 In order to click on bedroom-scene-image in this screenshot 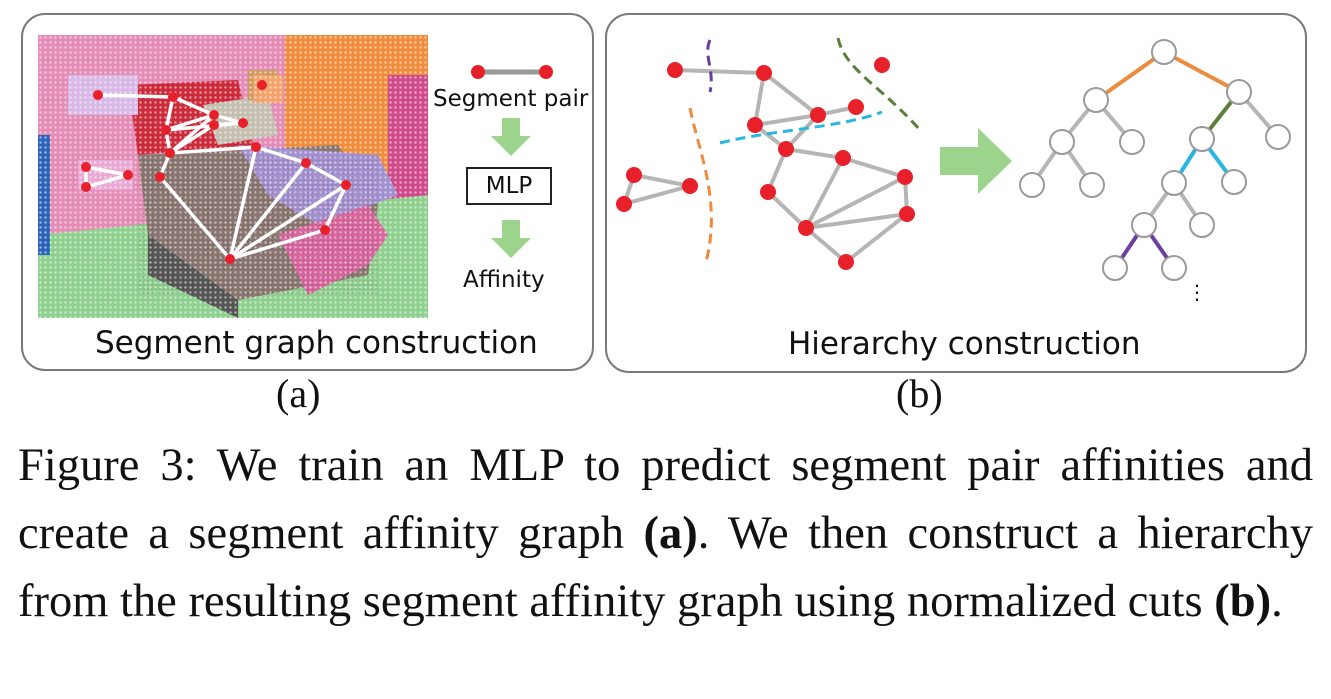, I will do `click(233, 176)`.